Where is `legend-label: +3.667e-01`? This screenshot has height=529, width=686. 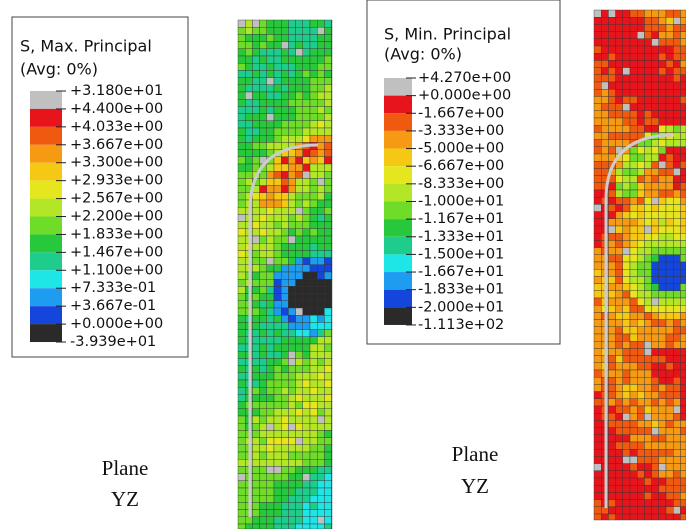 legend-label: +3.667e-01 is located at coordinates (113, 306).